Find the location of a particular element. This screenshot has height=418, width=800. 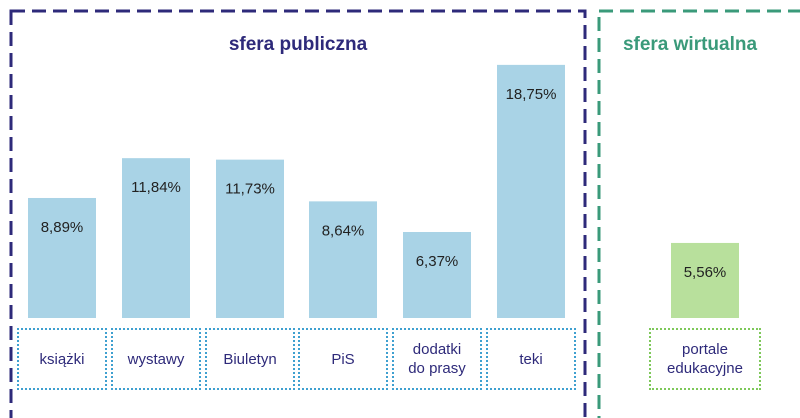

category-label: teki is located at coordinates (531, 359).